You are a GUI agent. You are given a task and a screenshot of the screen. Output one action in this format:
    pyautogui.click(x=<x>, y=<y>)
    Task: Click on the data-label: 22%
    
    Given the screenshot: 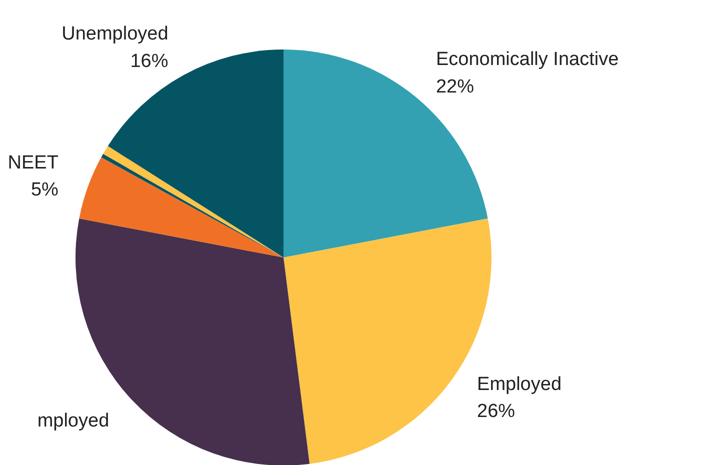 What is the action you would take?
    pyautogui.click(x=455, y=87)
    